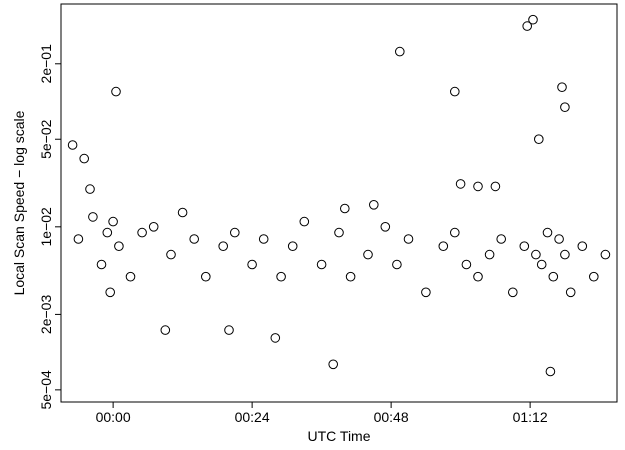 Image resolution: width=625 pixels, height=450 pixels. Describe the element at coordinates (530, 417) in the screenshot. I see `x-tick-label: 01:12` at that location.